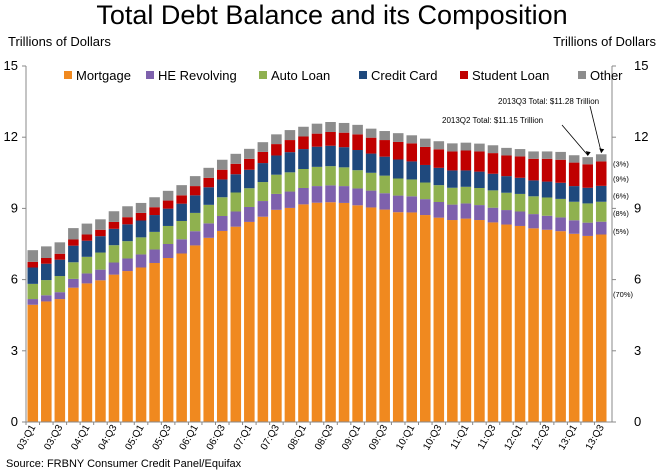 The height and width of the screenshot is (473, 664). What do you see at coordinates (134, 437) in the screenshot?
I see `x-tick-label: 05:Q1` at bounding box center [134, 437].